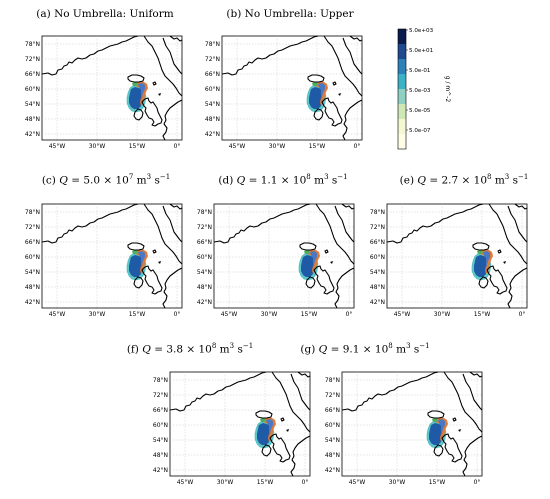 Image resolution: width=550 pixels, height=499 pixels. Describe the element at coordinates (464, 180) in the screenshot. I see `caption-e: (e) Q = 2.7 × 108 m3 s−1` at that location.